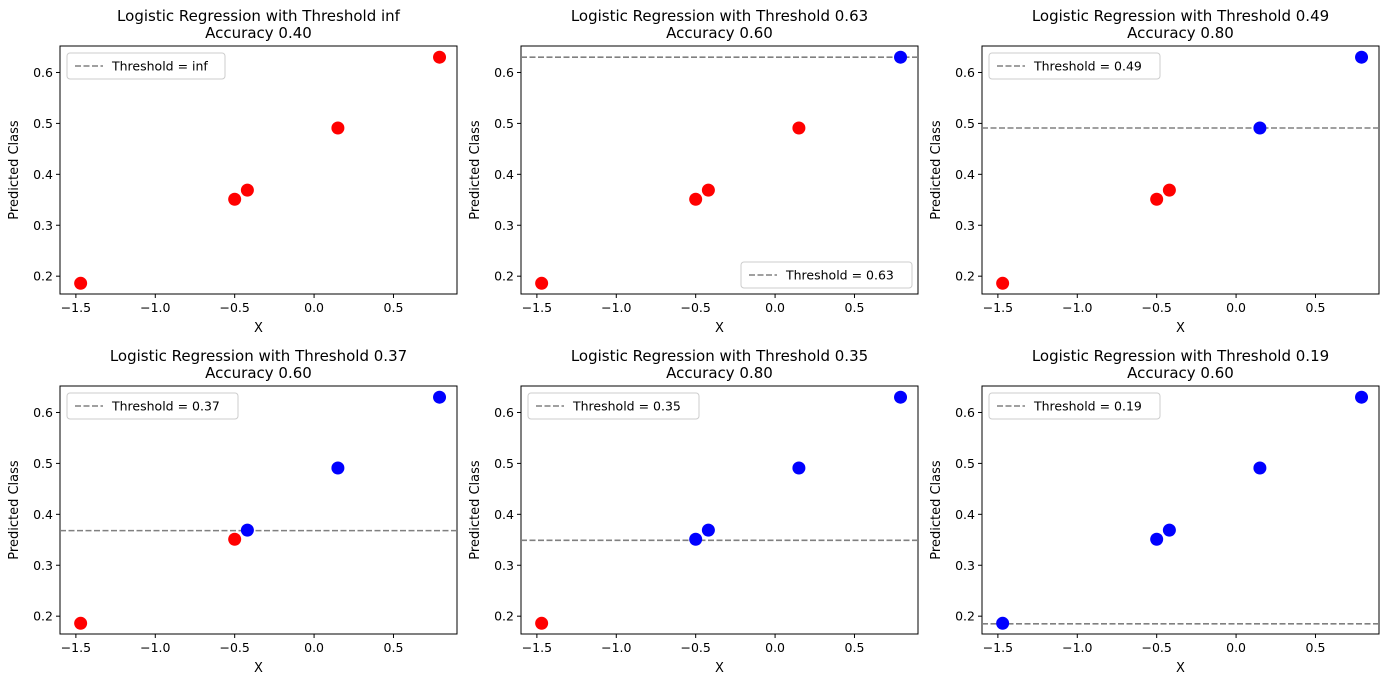  Describe the element at coordinates (1180, 356) in the screenshot. I see `subplot-title: Logistic Regression with Threshold 0.19` at that location.